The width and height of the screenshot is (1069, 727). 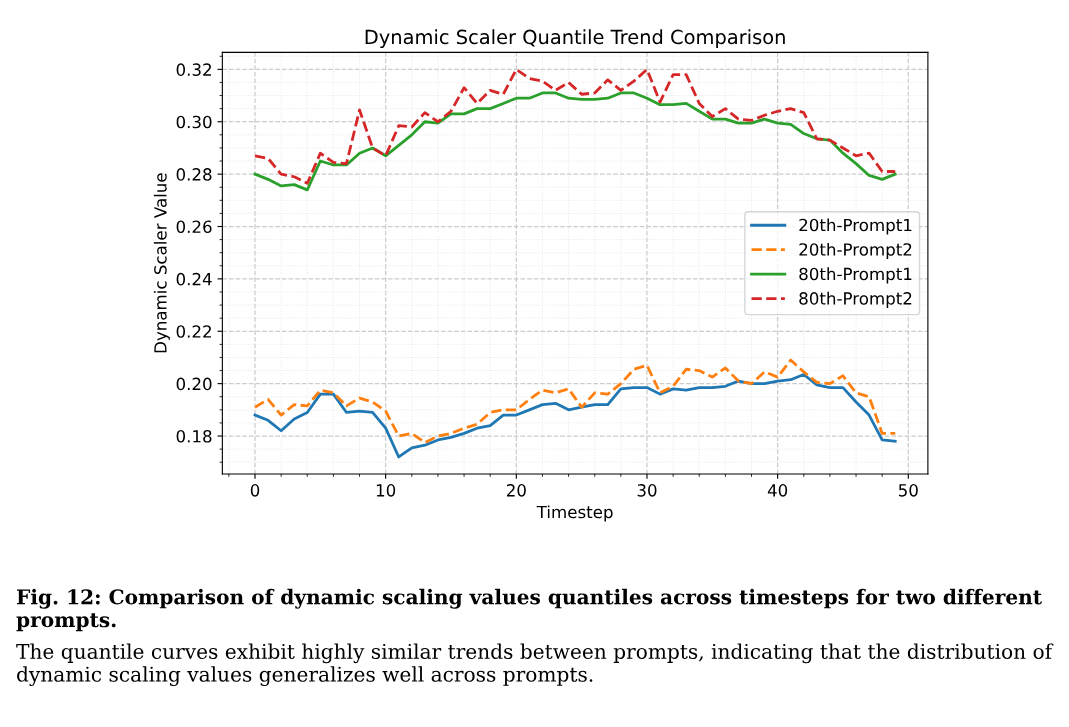 I want to click on y-axis-title: Dynamic Scaler Value, so click(x=161, y=263).